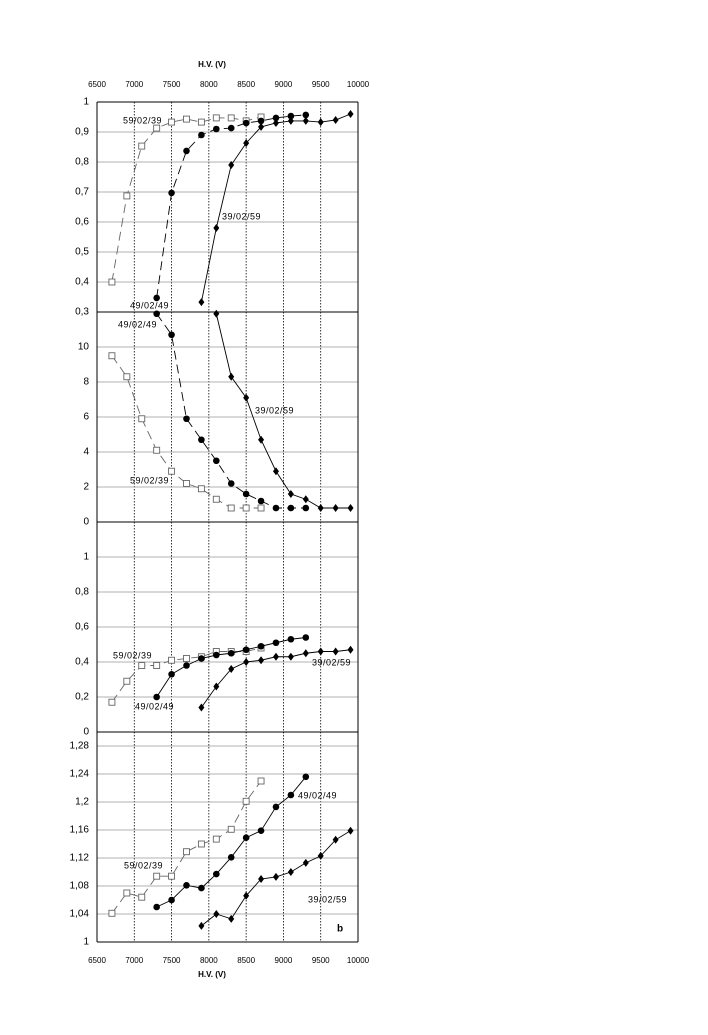 This screenshot has width=708, height=1035. What do you see at coordinates (80, 914) in the screenshot?
I see `y-tick-label: 1,04` at bounding box center [80, 914].